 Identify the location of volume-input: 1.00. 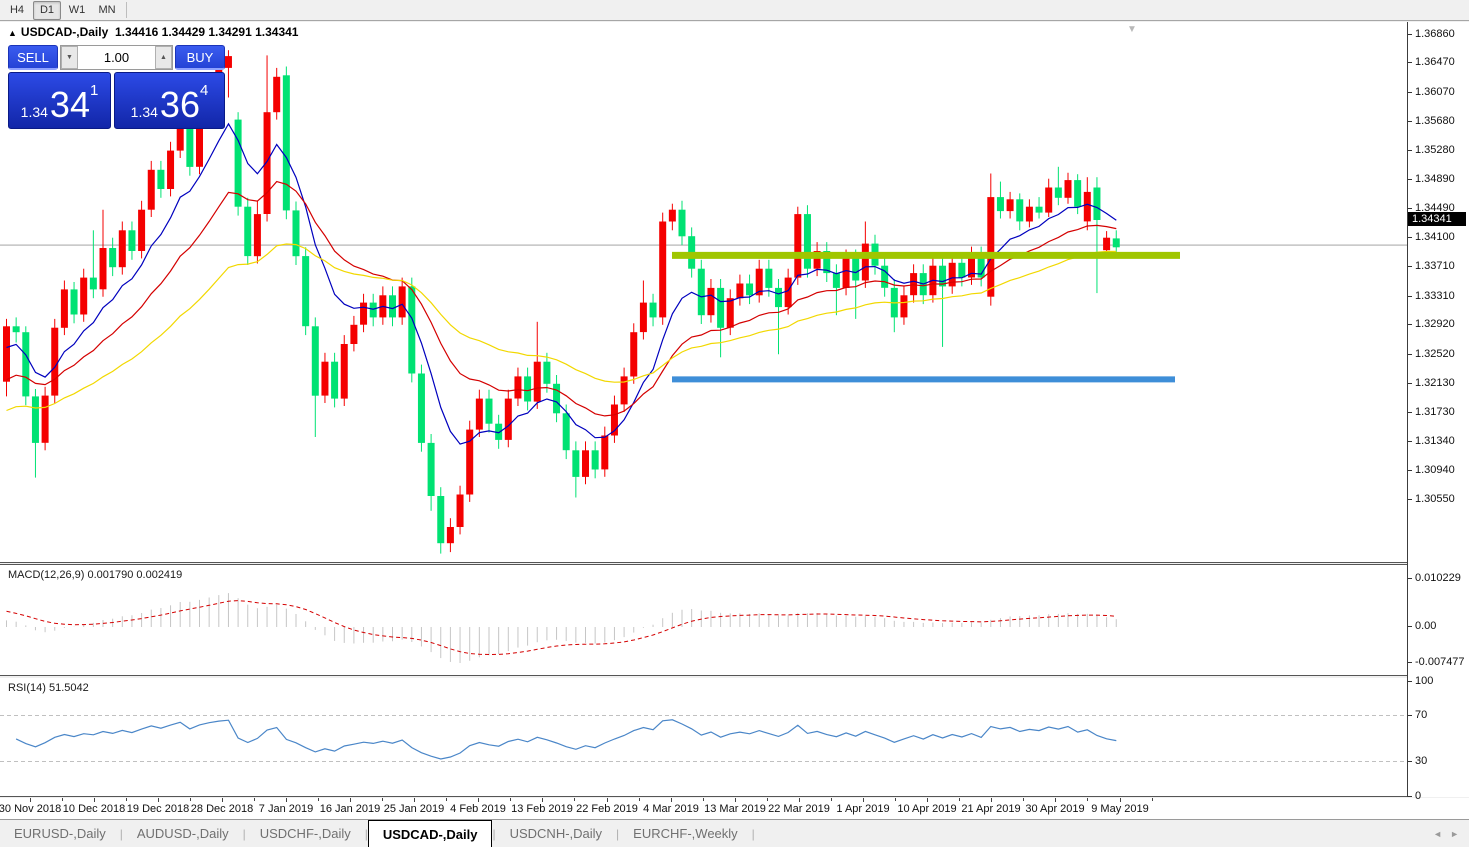
(116, 57).